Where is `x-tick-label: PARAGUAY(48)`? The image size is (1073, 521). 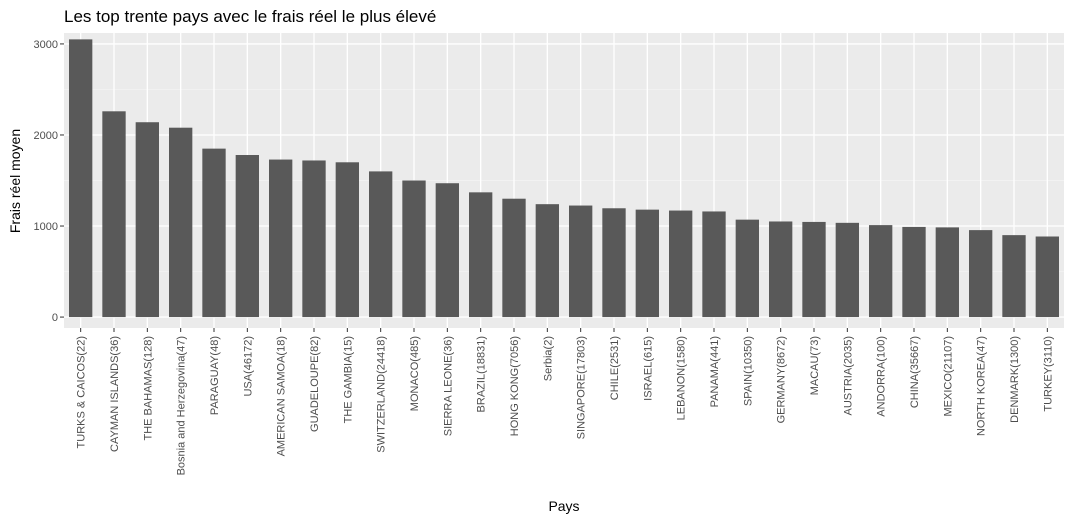
x-tick-label: PARAGUAY(48) is located at coordinates (215, 375).